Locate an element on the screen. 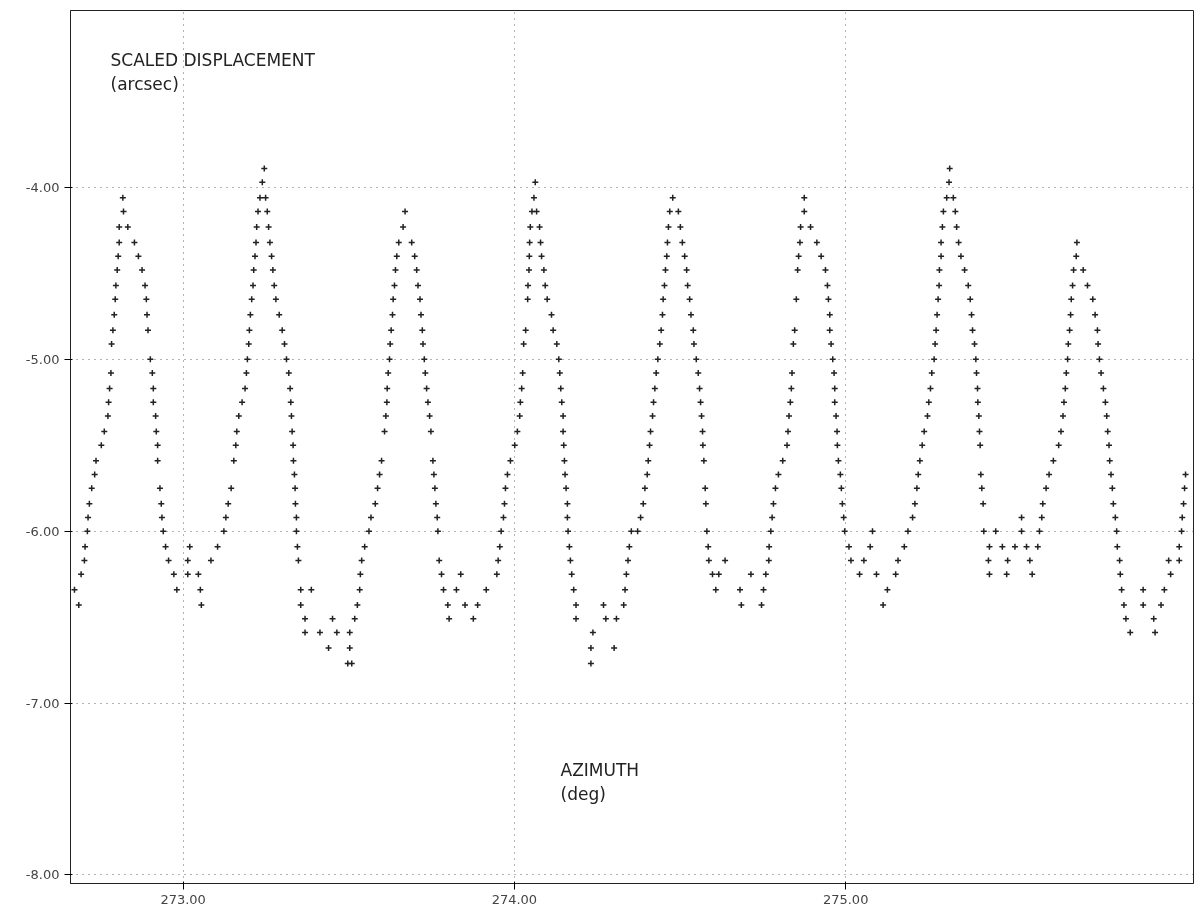 The height and width of the screenshot is (923, 1203). x-tick-label: 273.00 is located at coordinates (183, 899).